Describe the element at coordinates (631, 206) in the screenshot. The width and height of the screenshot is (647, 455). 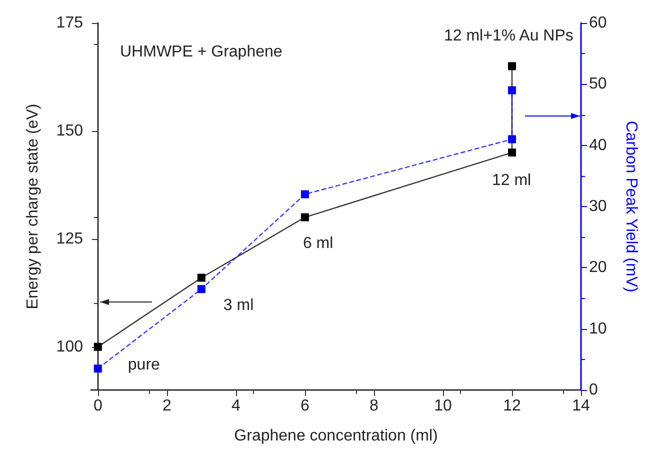
I see `y2-axis-title: Carbon Peak Yield (mV)` at that location.